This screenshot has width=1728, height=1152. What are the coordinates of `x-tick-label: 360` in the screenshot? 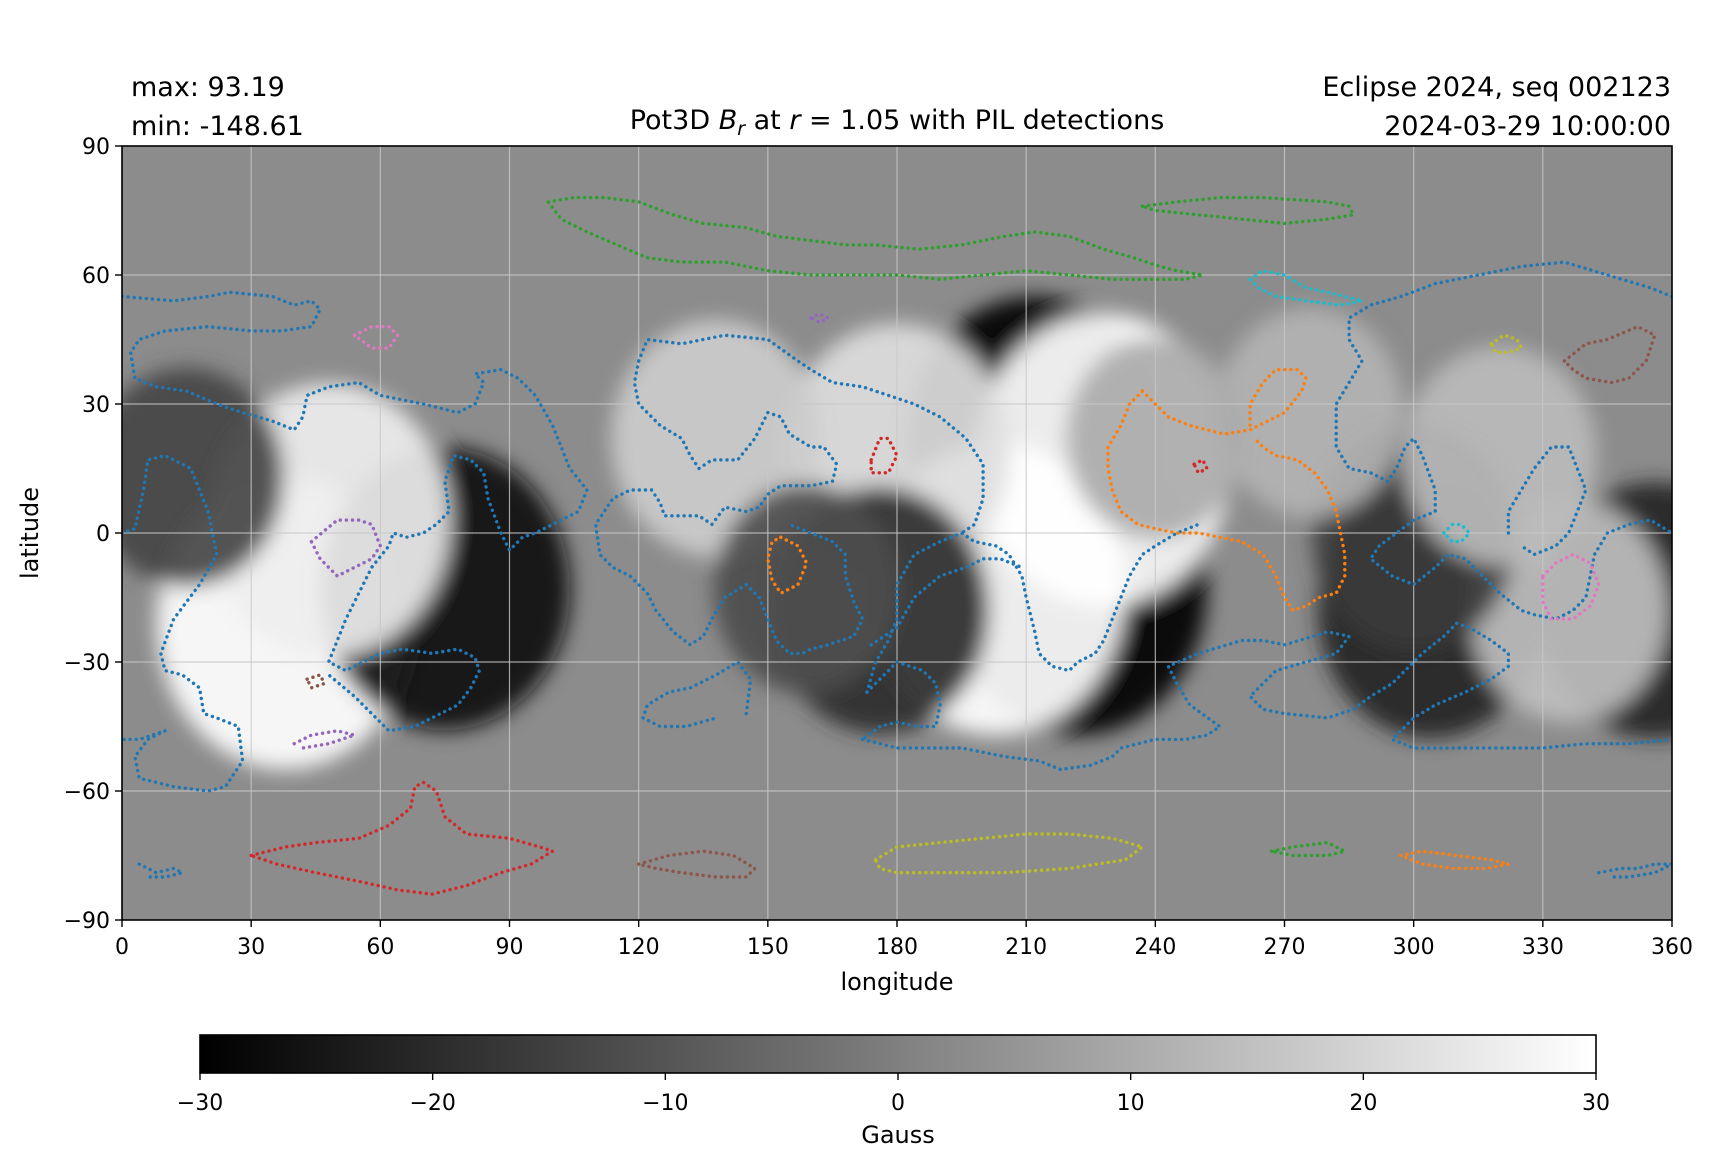 It's located at (1672, 947).